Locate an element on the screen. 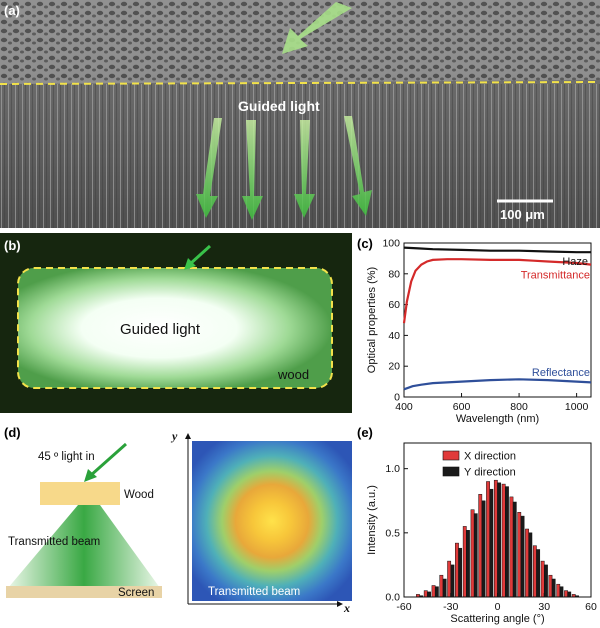 The width and height of the screenshot is (600, 628). chart-c-ytick-label: 40 is located at coordinates (394, 336).